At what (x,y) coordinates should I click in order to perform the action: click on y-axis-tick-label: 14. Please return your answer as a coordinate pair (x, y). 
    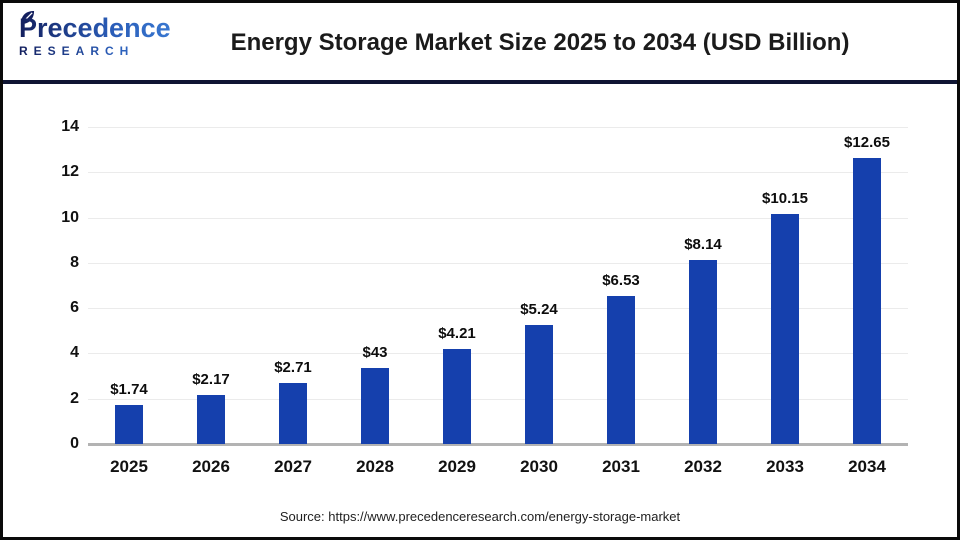
    Looking at the image, I should click on (70, 126).